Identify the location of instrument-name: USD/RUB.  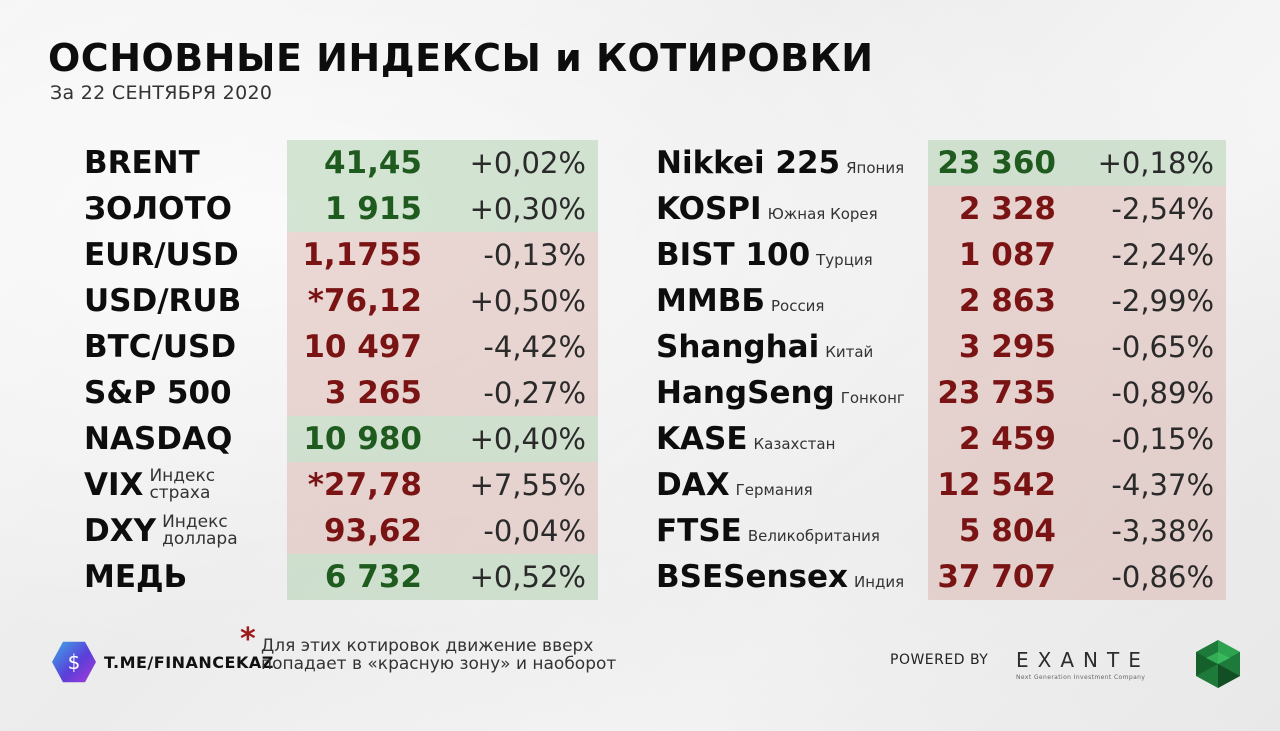
(162, 301).